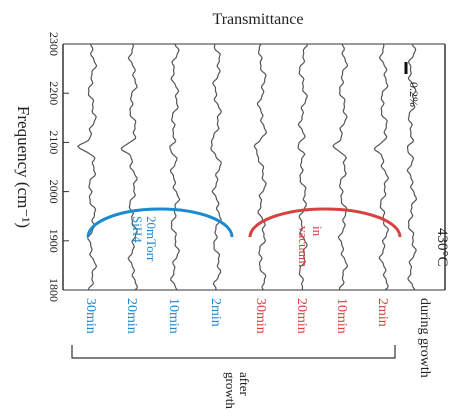 This screenshot has width=451, height=416. I want to click on after-growth-bracket: after growth, so click(233, 377).